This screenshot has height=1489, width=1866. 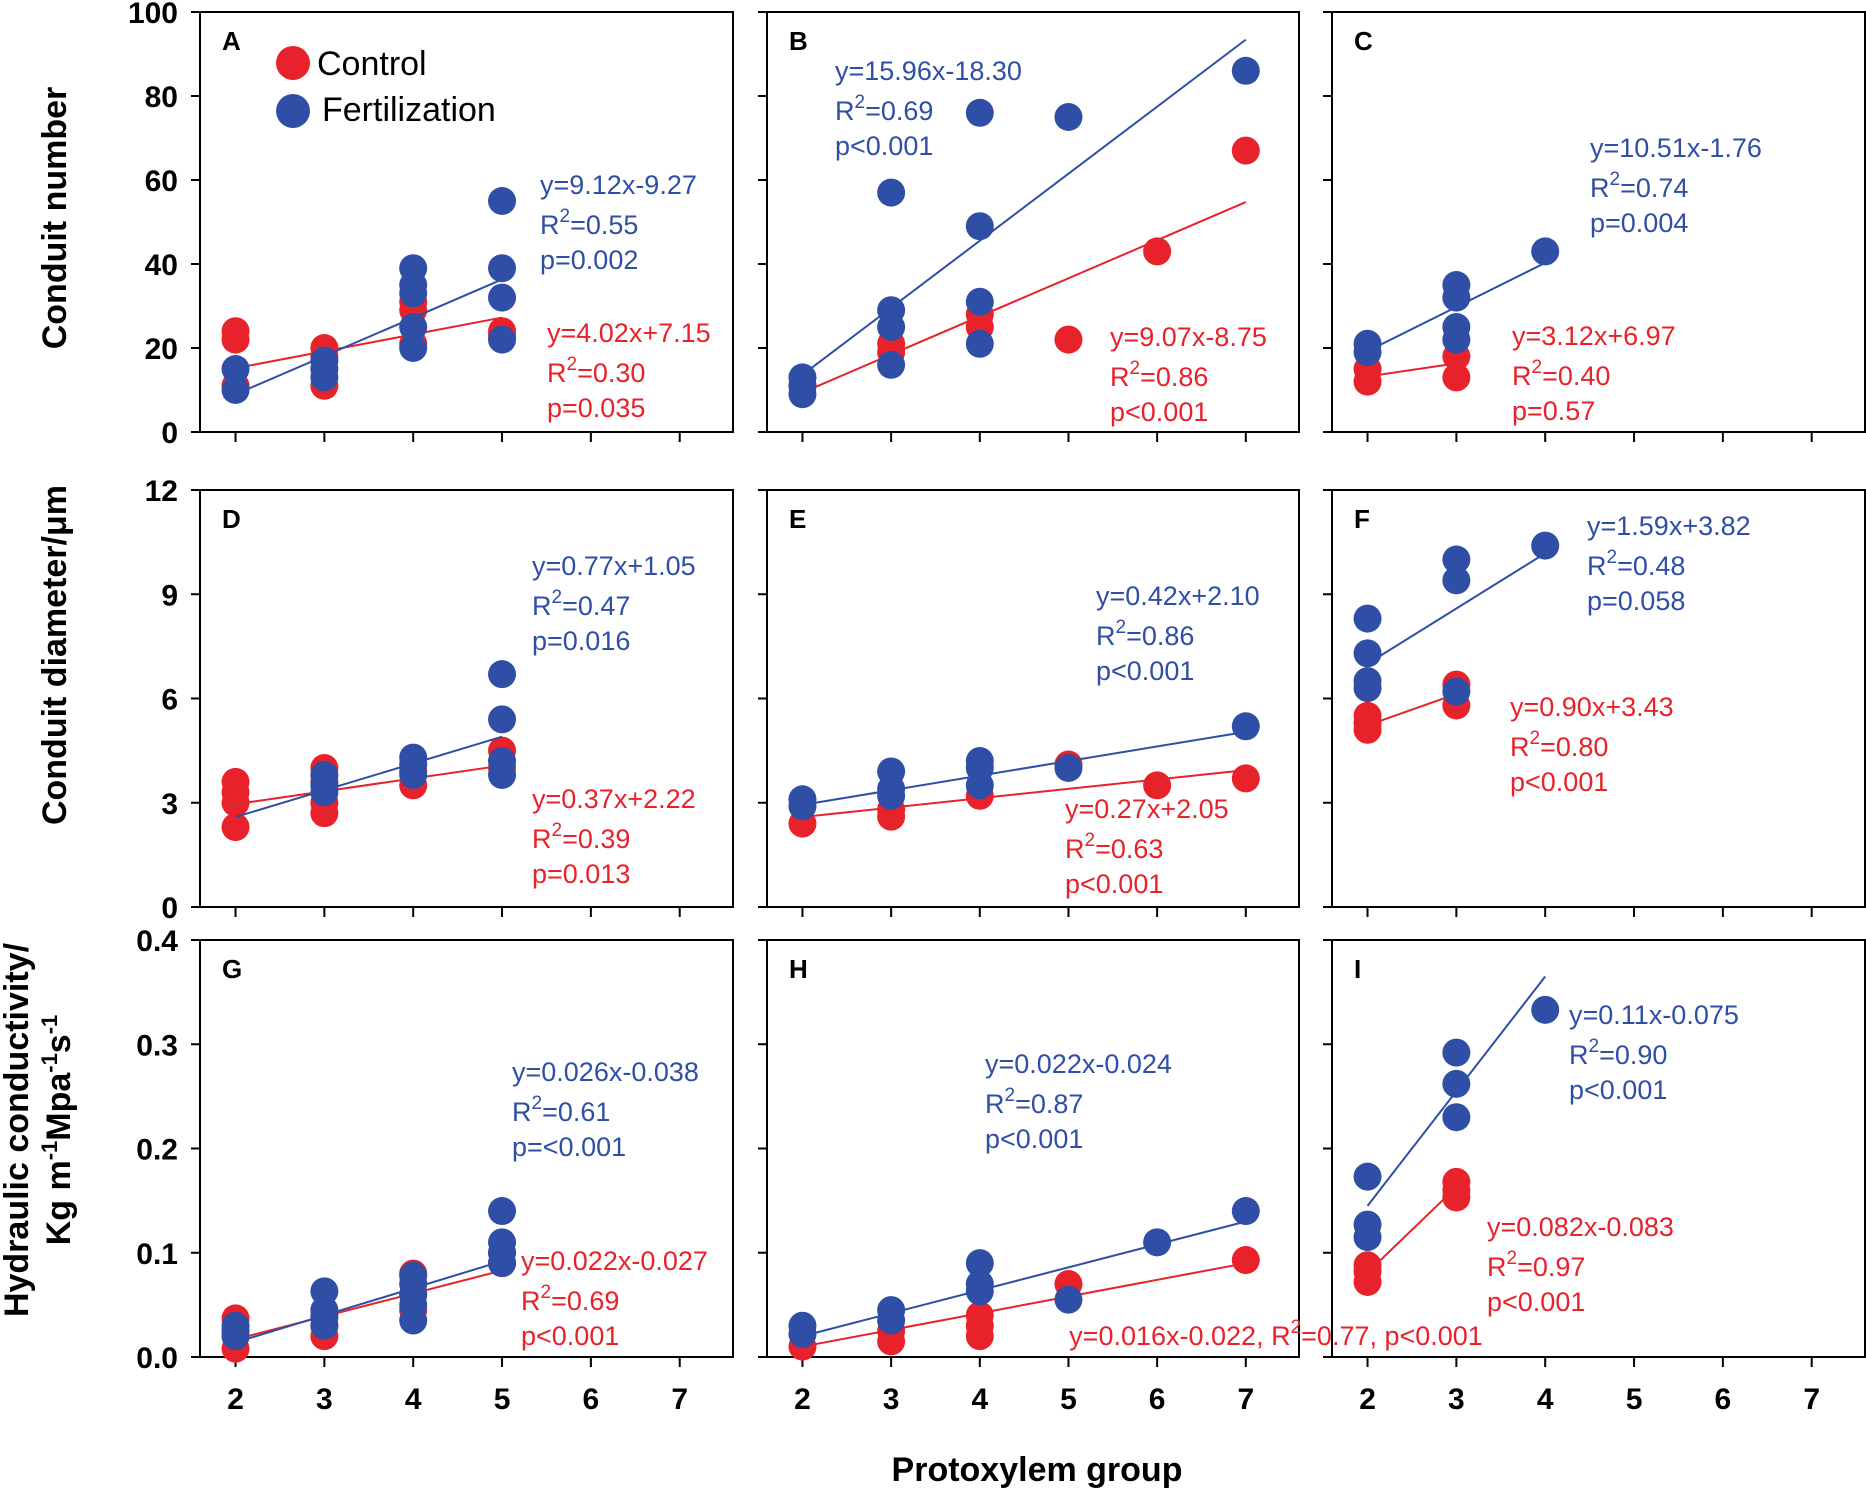 I want to click on equation-fertilization: y=0.026x-0.038 R2=0.61 p=<0.001, so click(x=605, y=1109).